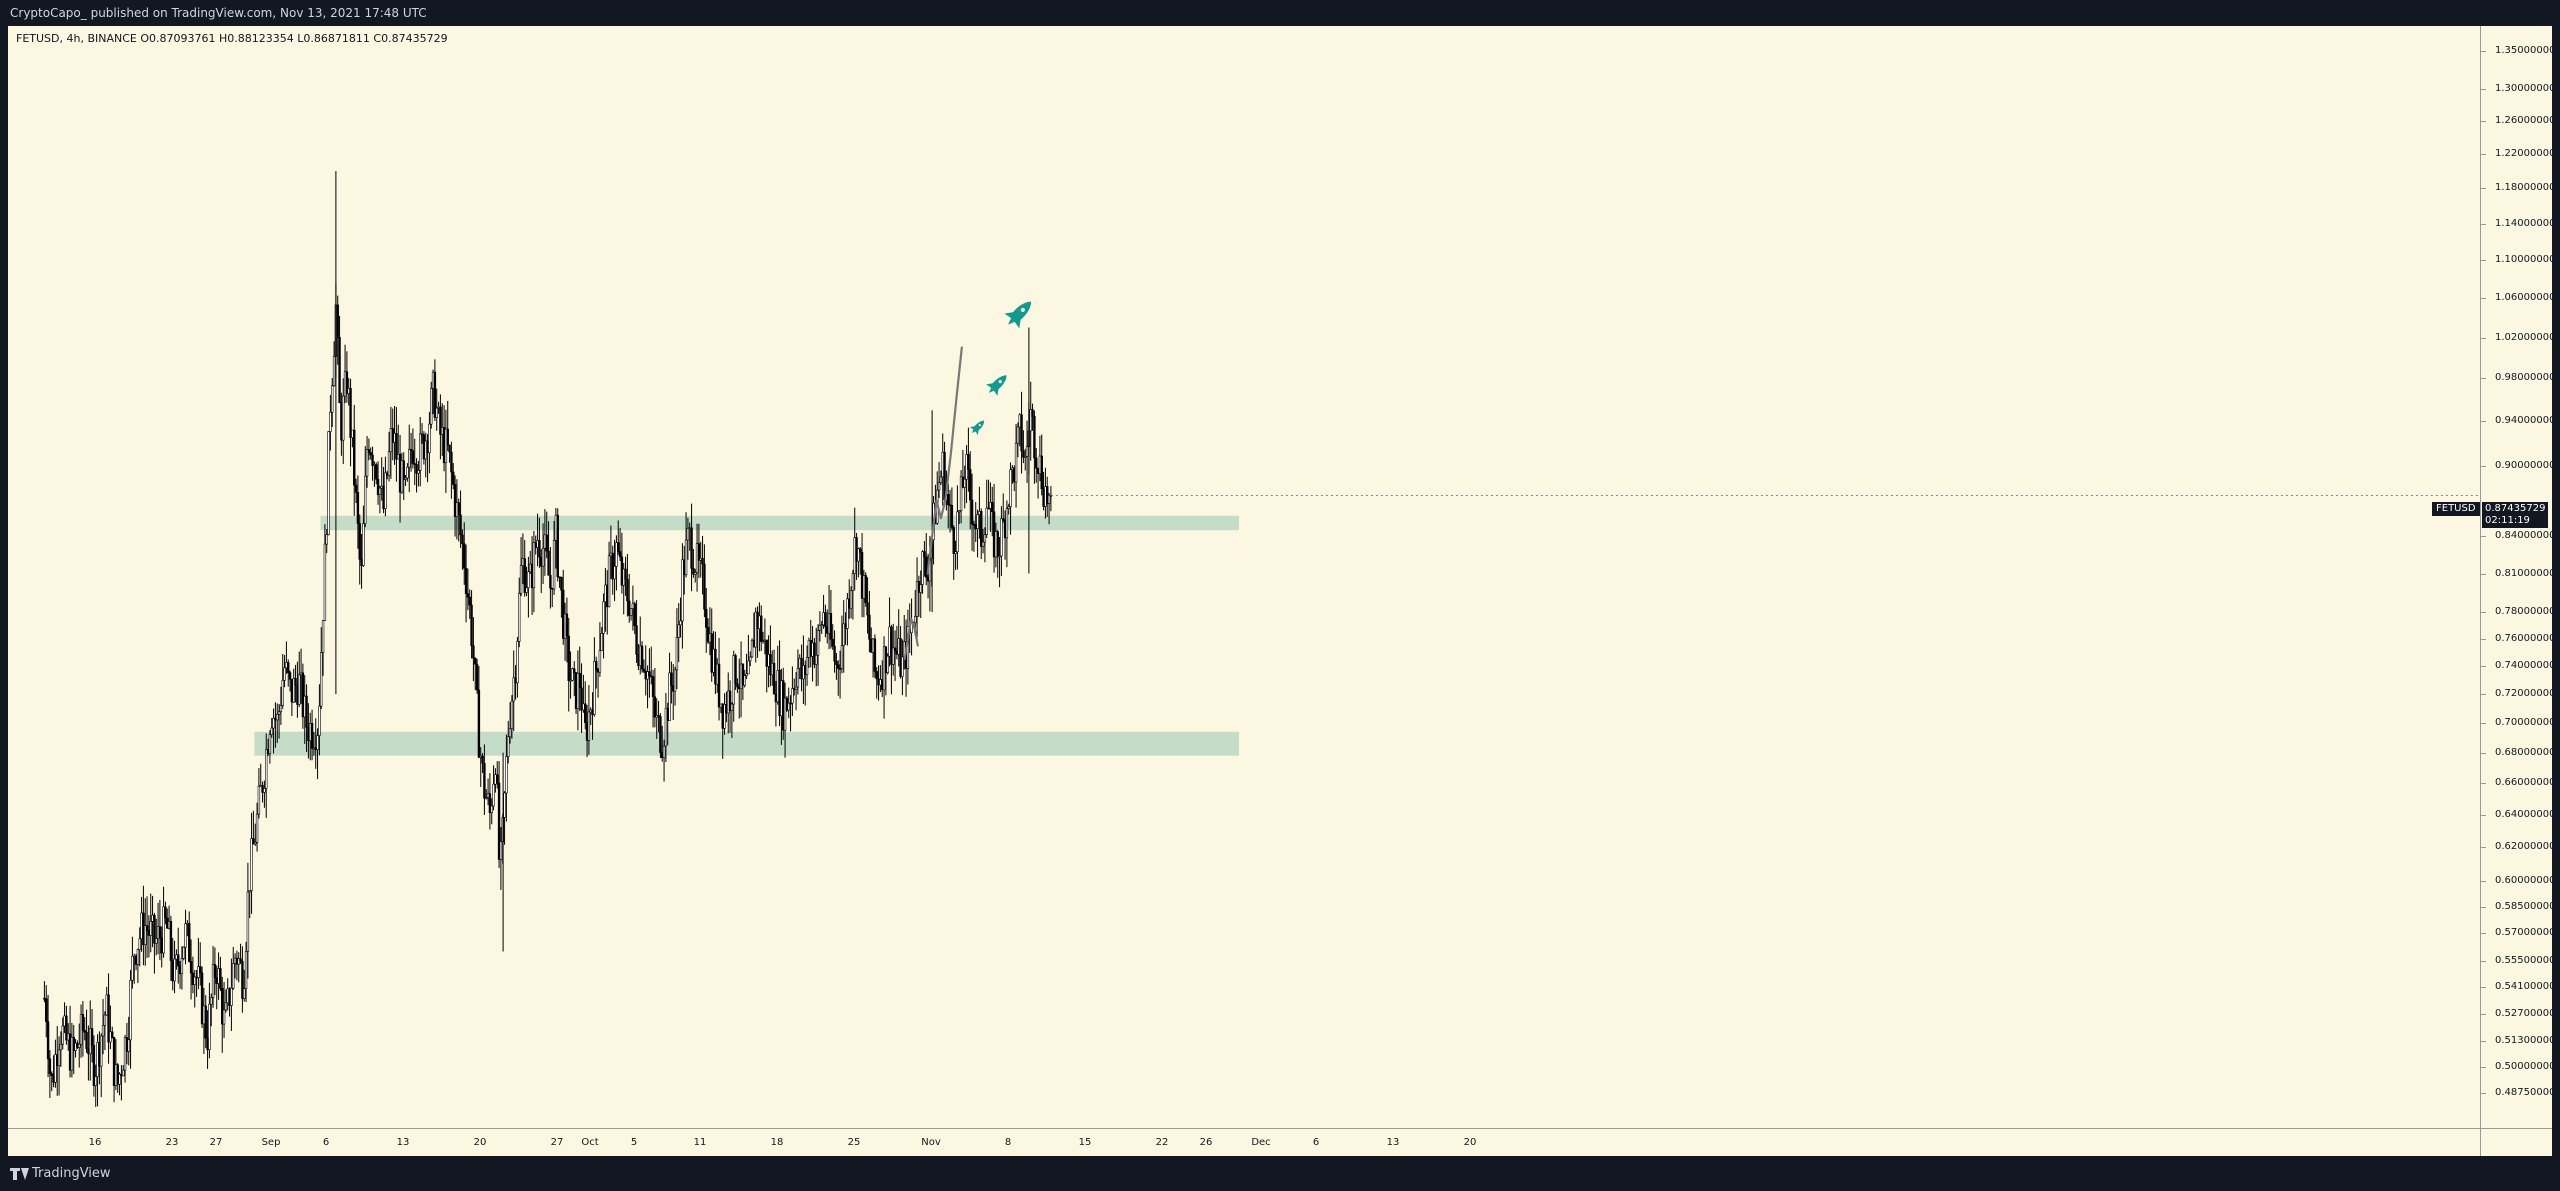 The height and width of the screenshot is (1191, 2560). Describe the element at coordinates (60, 1173) in the screenshot. I see `tradingview-brand: TradingView` at that location.